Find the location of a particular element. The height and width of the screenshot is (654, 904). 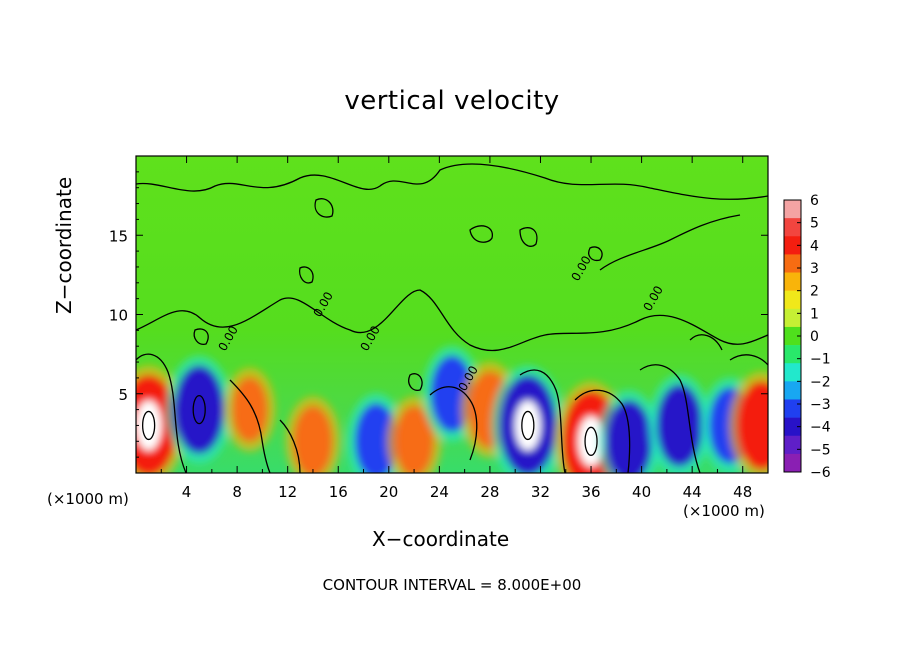

colorbar-tick-label: 2 is located at coordinates (814, 292).